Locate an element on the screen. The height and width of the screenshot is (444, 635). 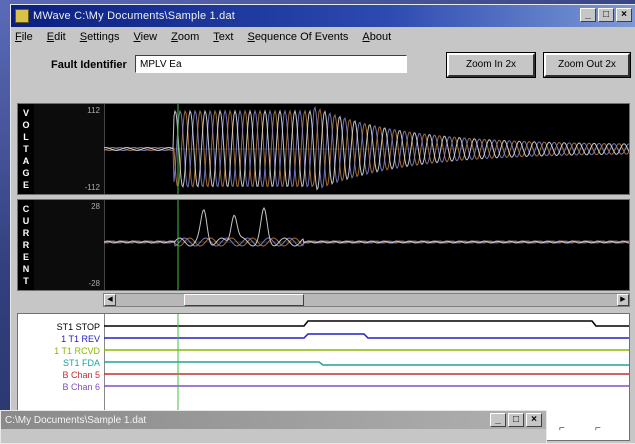
fault-row: Fault Identifier Zoom In 2x Zoom Out 2x is located at coordinates (323, 65).